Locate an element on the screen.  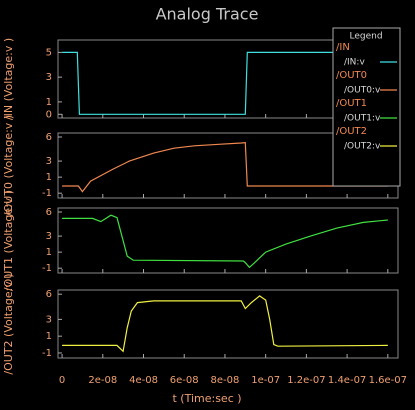
x-tick-label: 4e-08 is located at coordinates (143, 380).